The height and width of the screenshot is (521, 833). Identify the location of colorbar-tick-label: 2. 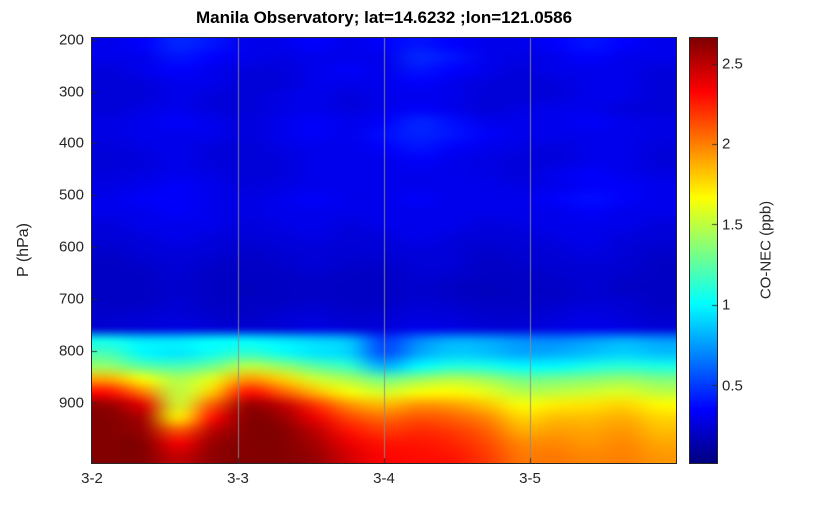
(726, 144).